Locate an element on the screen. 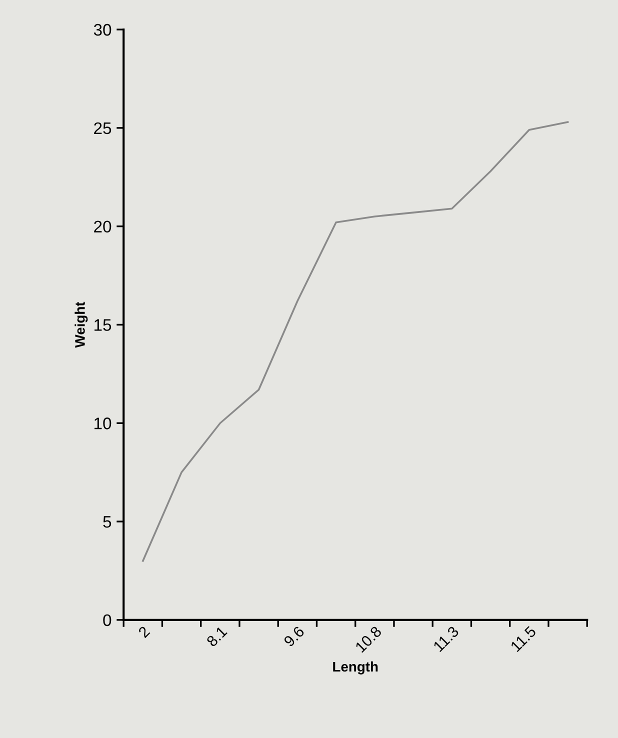 Image resolution: width=618 pixels, height=738 pixels. y-tick-label: 15 is located at coordinates (103, 325).